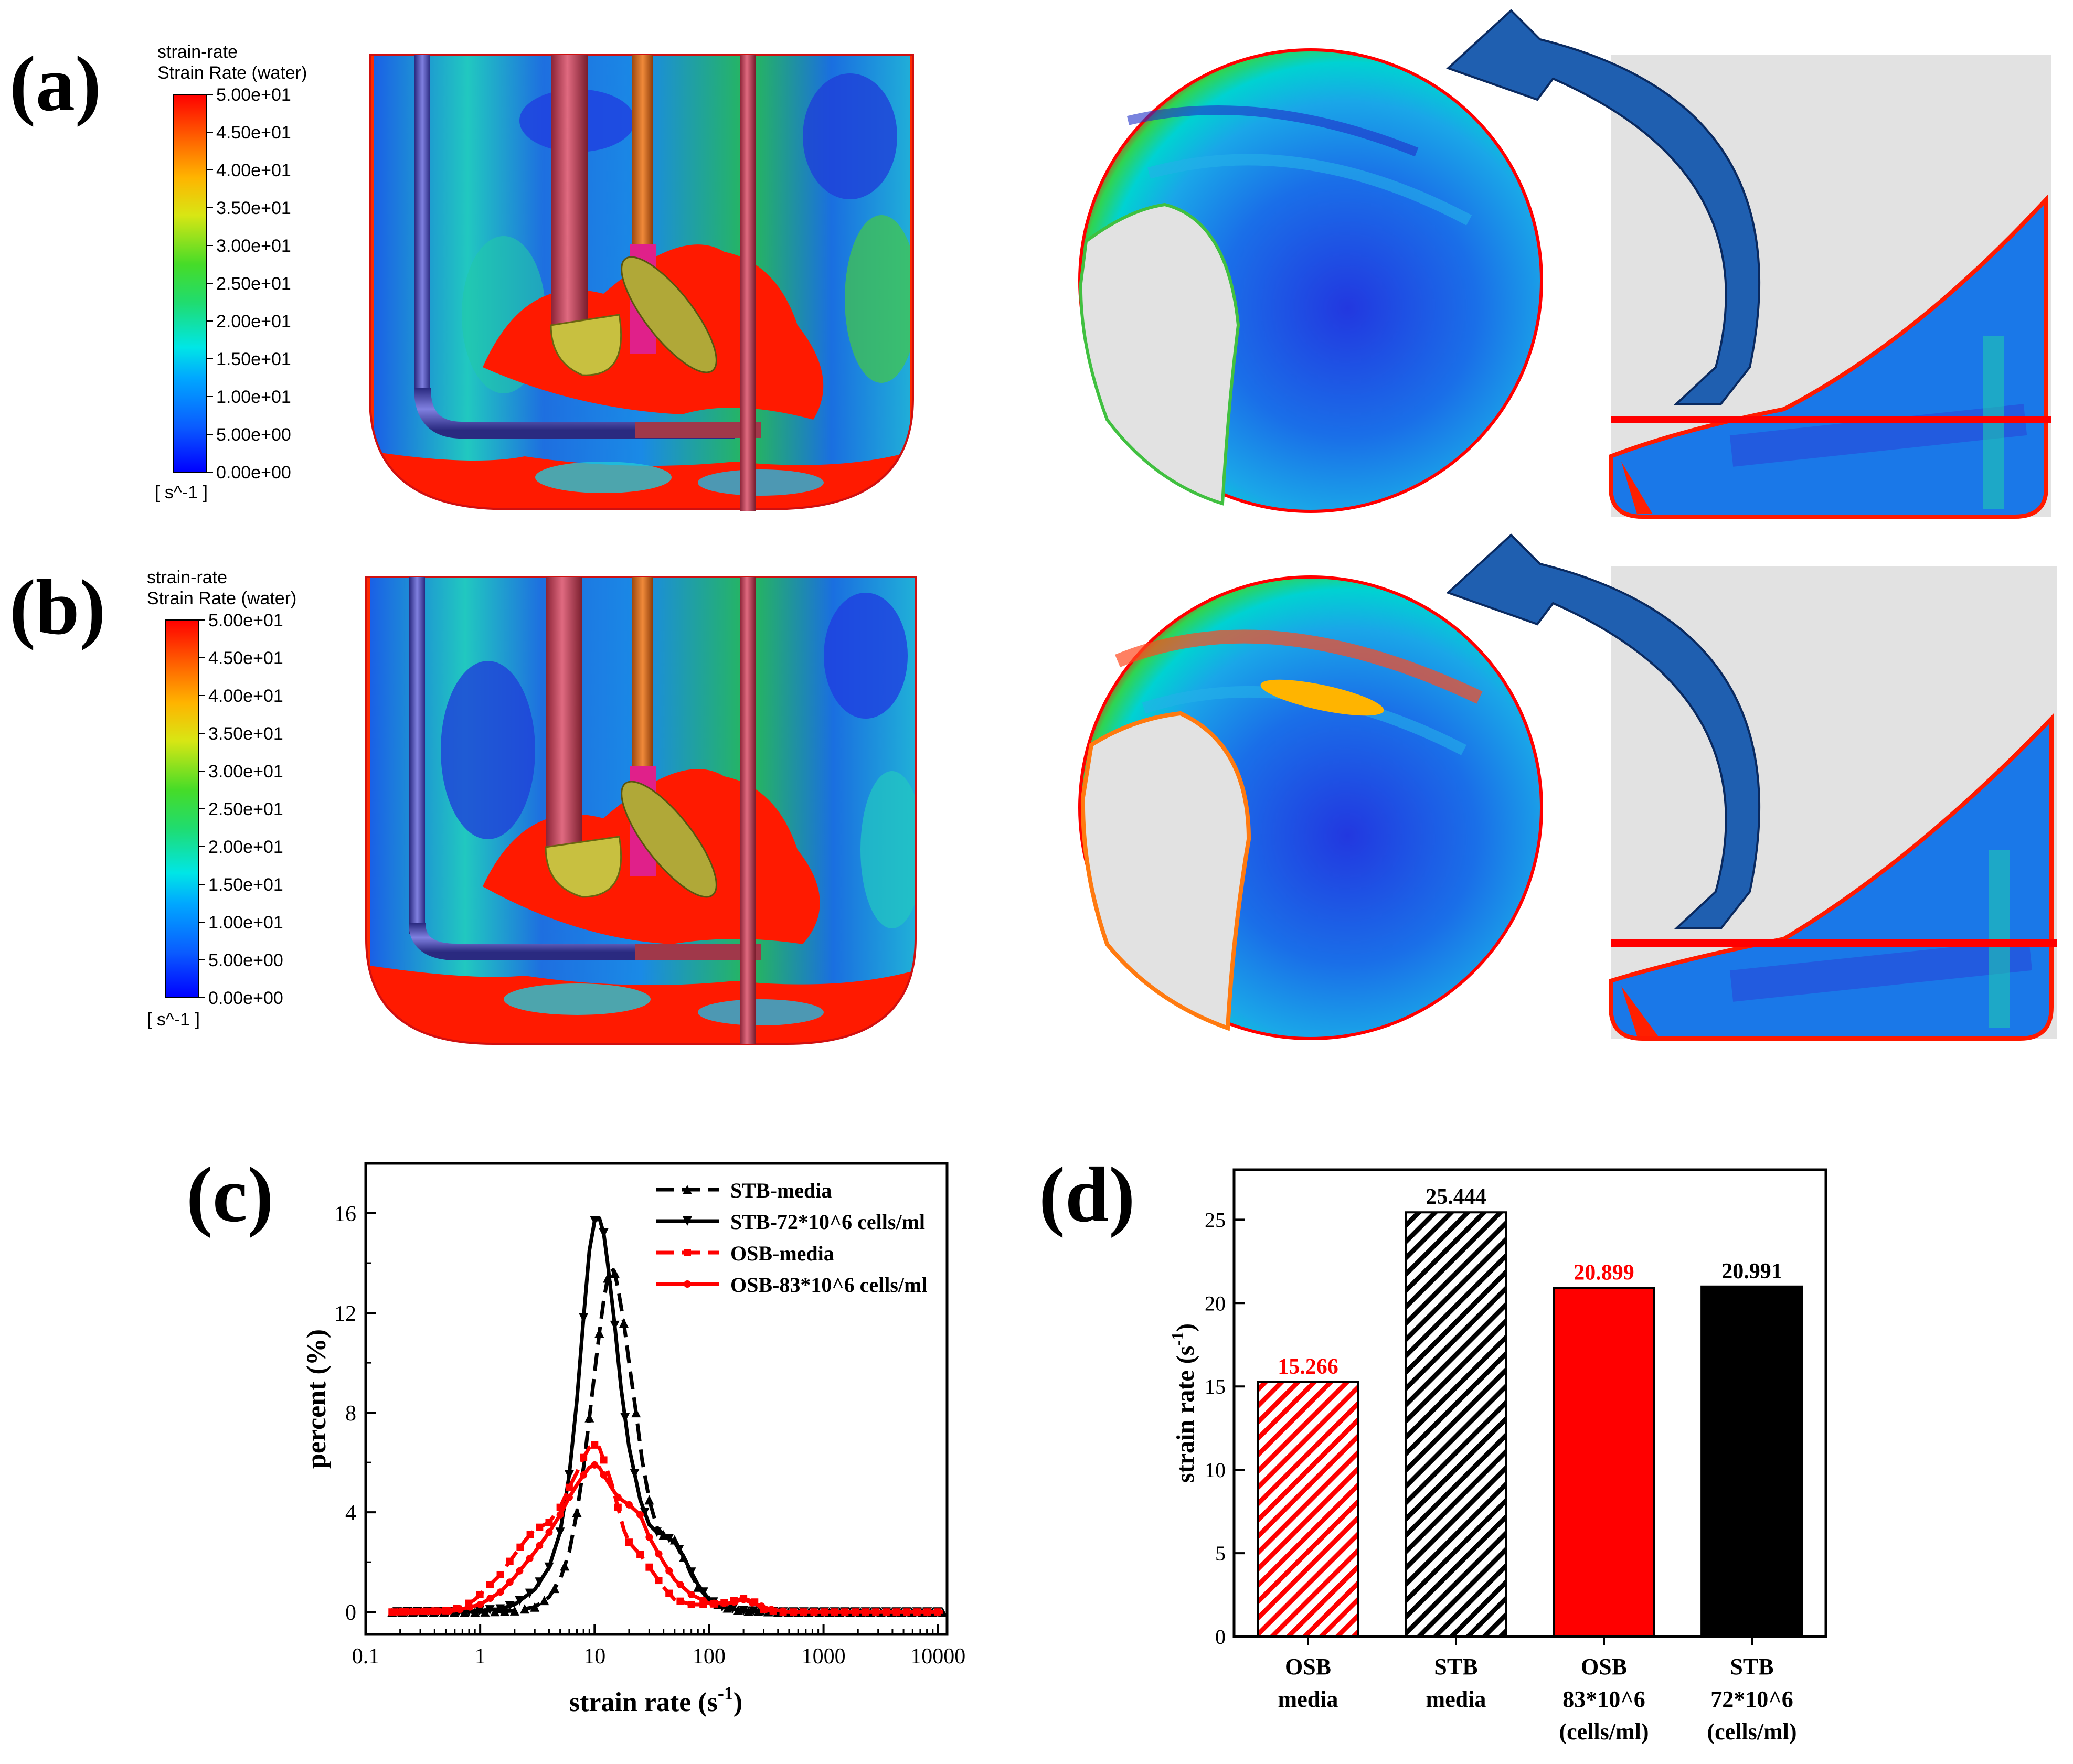 The image size is (2073, 1764). I want to click on chart-d-category-label: 83*10^6, so click(1603, 1699).